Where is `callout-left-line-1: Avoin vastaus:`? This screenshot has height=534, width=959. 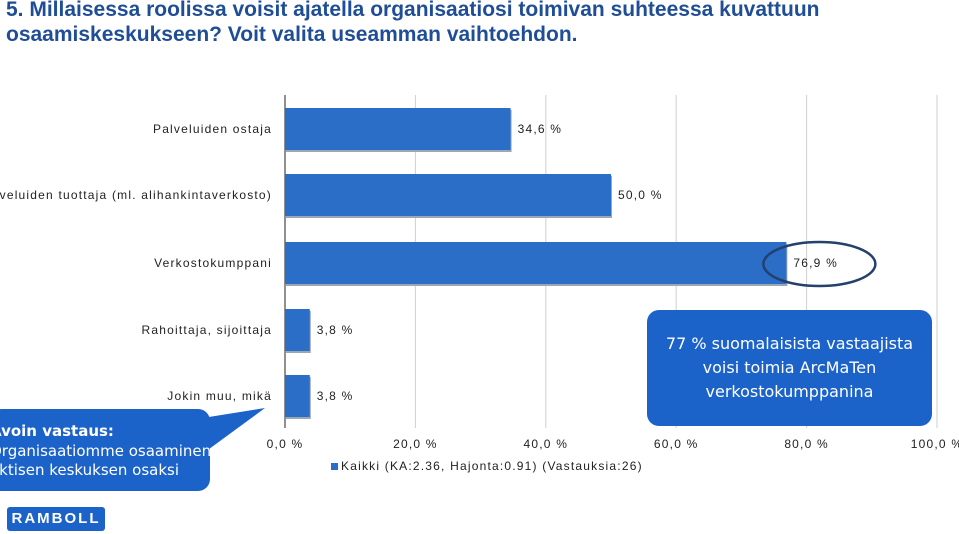
callout-left-line-1: Avoin vastaus: is located at coordinates (57, 431).